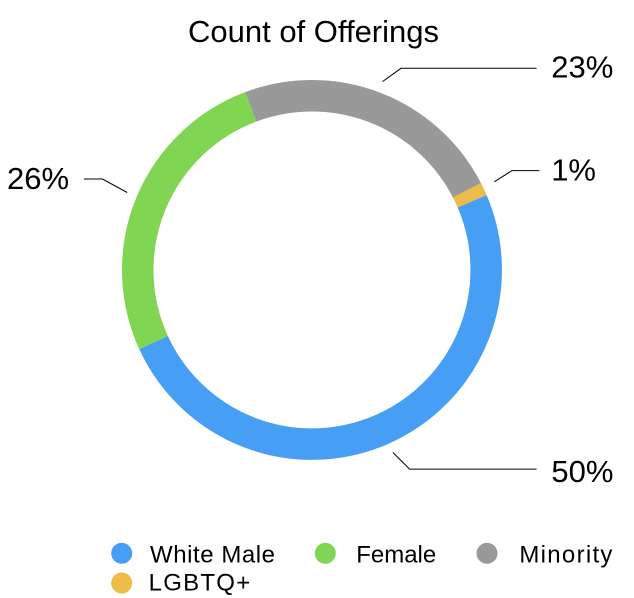  What do you see at coordinates (566, 555) in the screenshot?
I see `svg-text: Minority` at bounding box center [566, 555].